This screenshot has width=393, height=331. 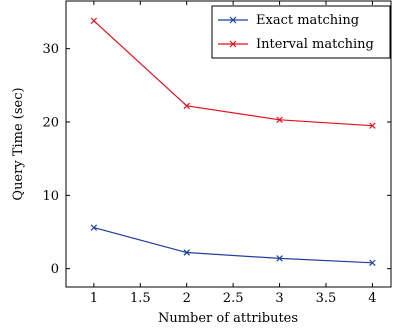 I want to click on y-tick-label: 30, so click(x=50, y=49).